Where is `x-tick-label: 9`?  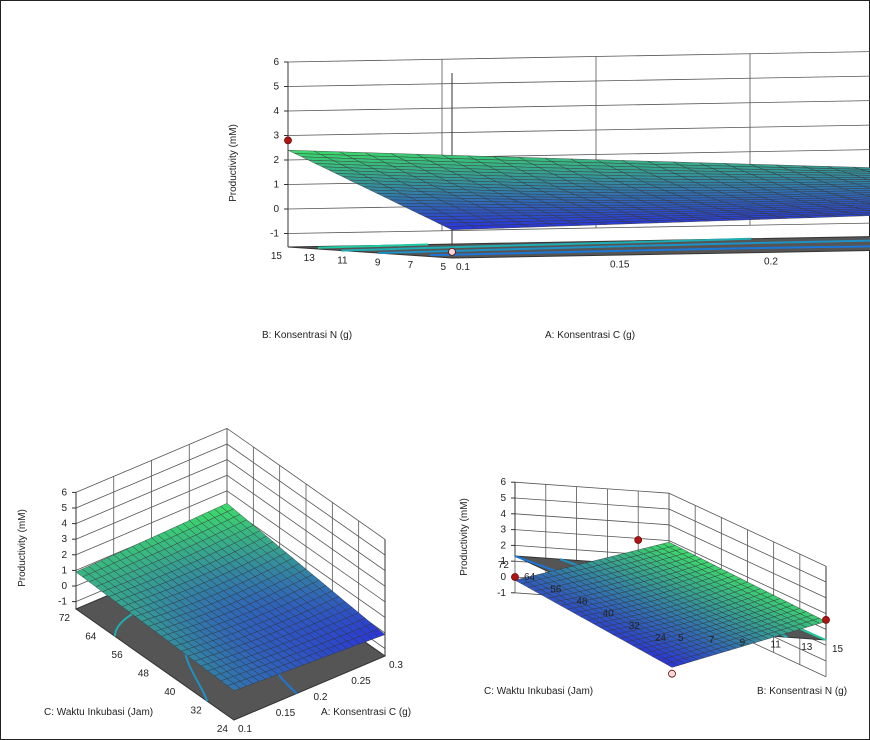
x-tick-label: 9 is located at coordinates (743, 642).